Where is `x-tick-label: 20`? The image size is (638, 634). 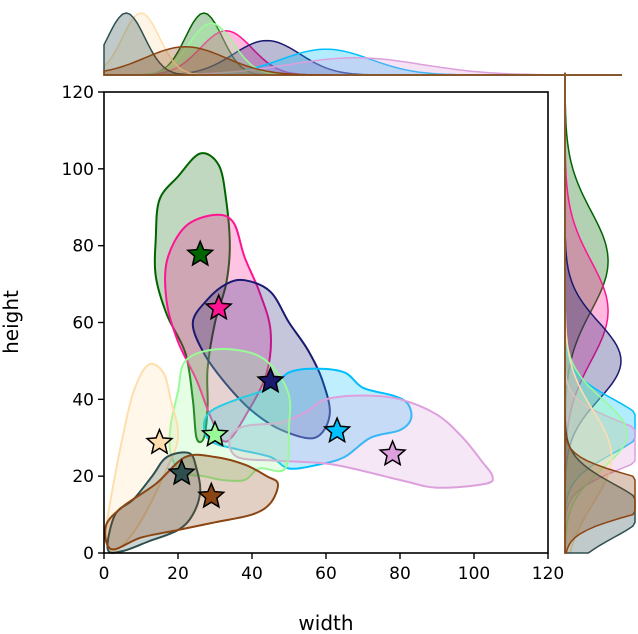
x-tick-label: 20 is located at coordinates (178, 574).